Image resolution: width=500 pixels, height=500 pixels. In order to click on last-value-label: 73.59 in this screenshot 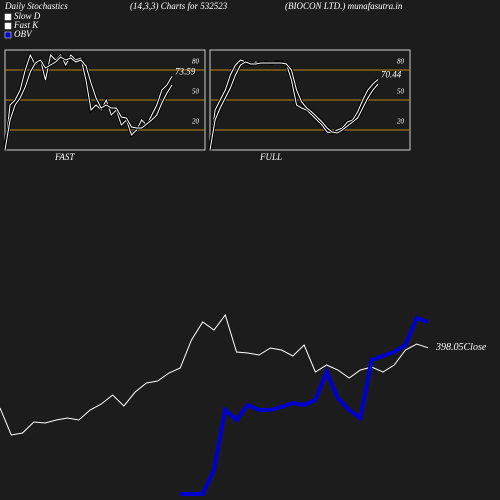, I will do `click(185, 71)`.